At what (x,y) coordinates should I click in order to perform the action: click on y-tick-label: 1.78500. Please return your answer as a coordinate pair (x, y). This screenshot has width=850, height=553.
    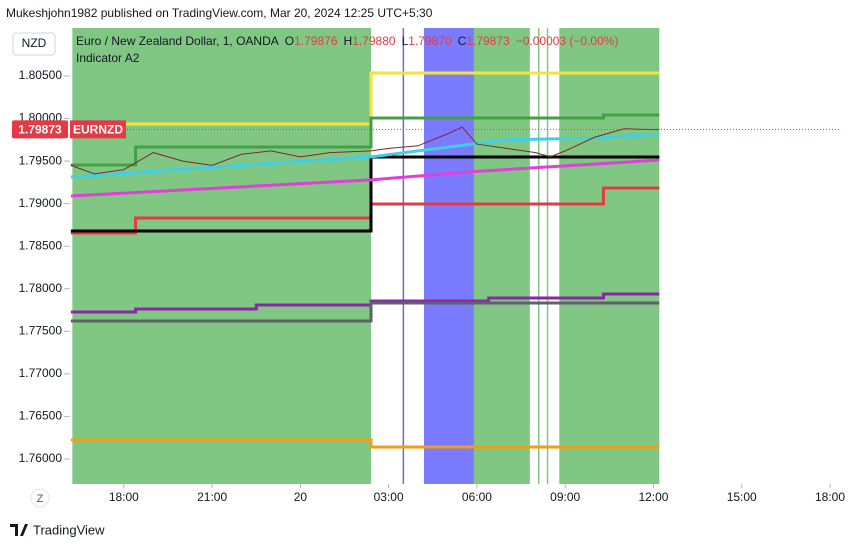
    Looking at the image, I should click on (41, 245).